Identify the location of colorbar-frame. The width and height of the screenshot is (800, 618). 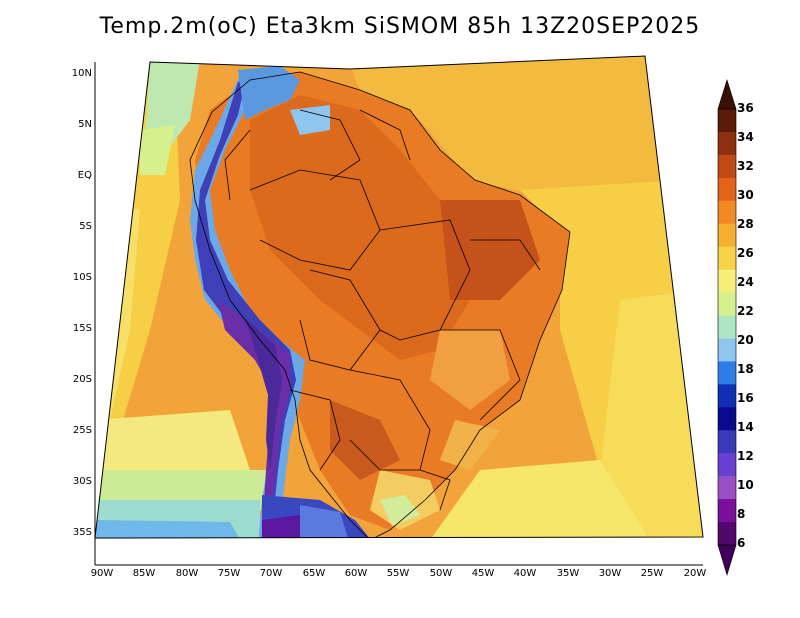
(727, 327).